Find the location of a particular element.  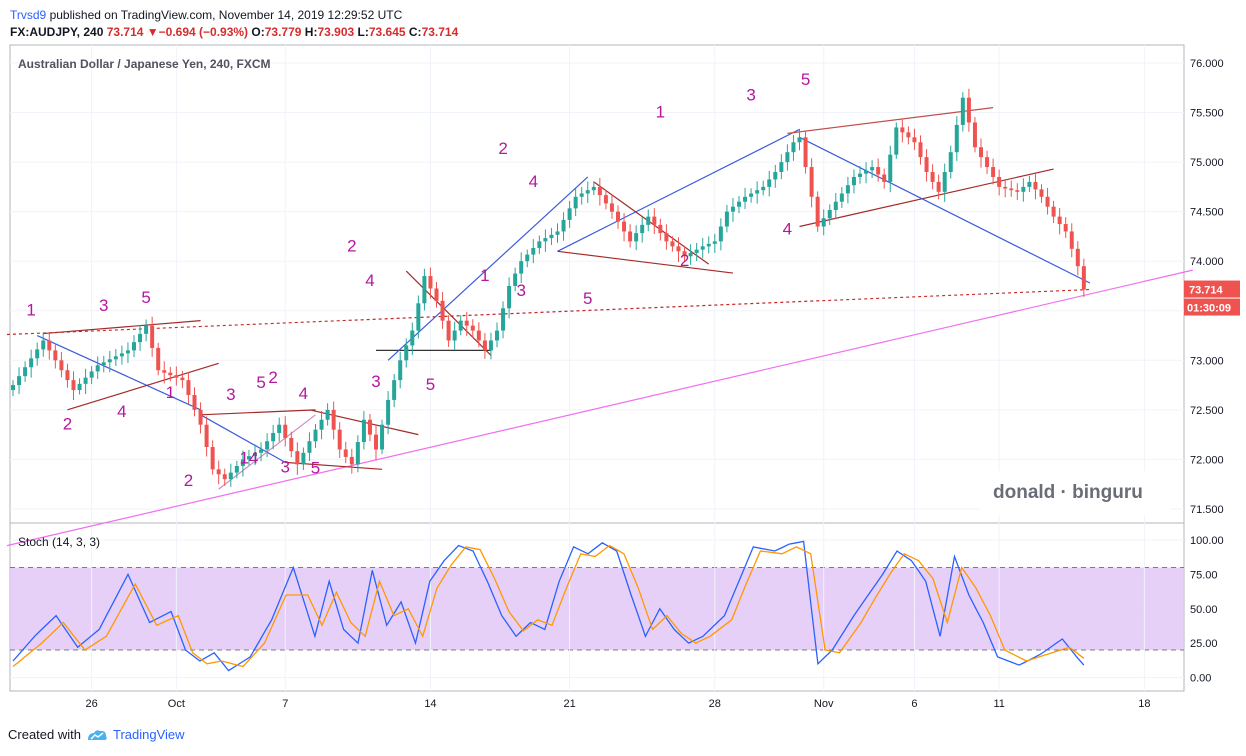

tradingview-link: TradingView is located at coordinates (148, 734).